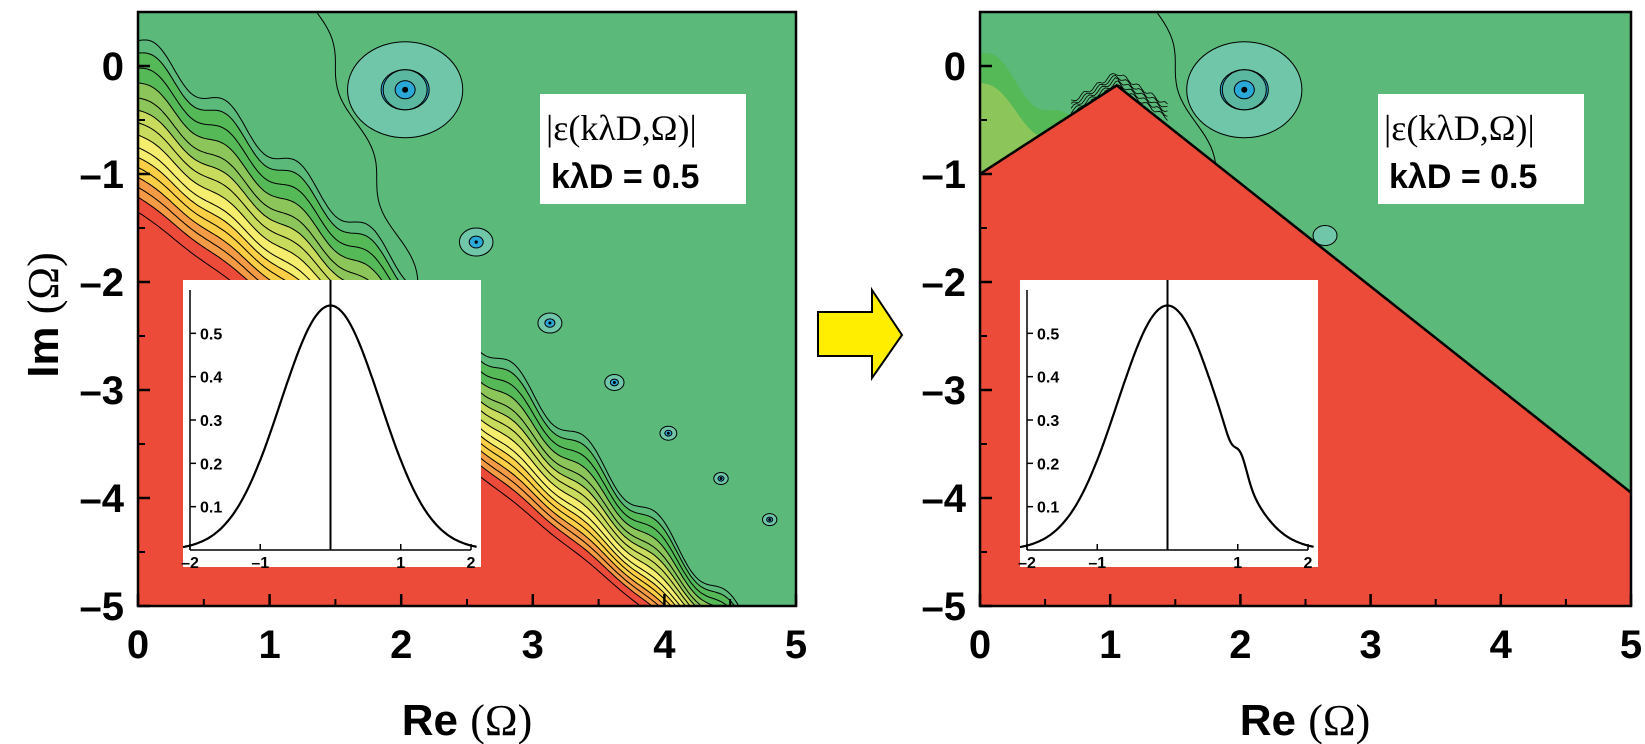 Image resolution: width=1645 pixels, height=744 pixels. What do you see at coordinates (471, 563) in the screenshot?
I see `left-inset-xtick-label: 2` at bounding box center [471, 563].